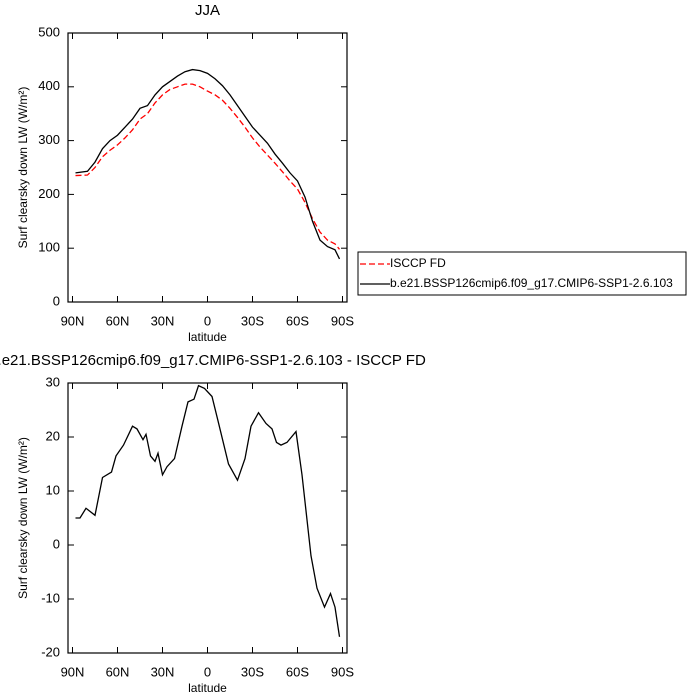 This screenshot has height=700, width=700. I want to click on y-tick-label: 100, so click(49, 247).